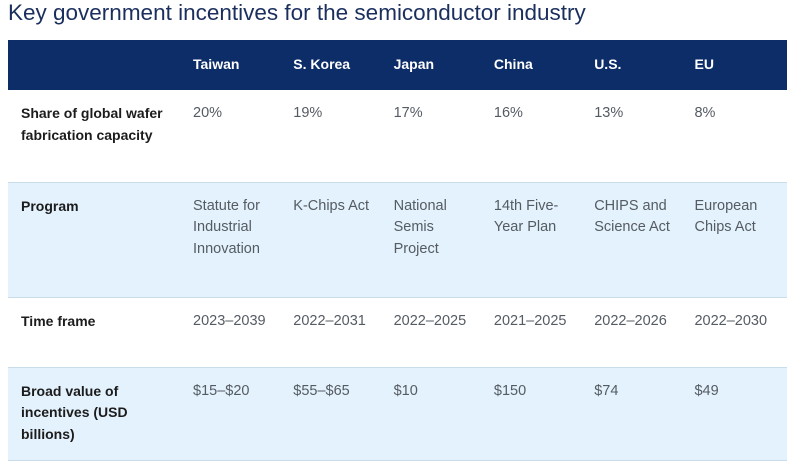  Describe the element at coordinates (329, 320) in the screenshot. I see `table-cell: 2022–2031` at that location.